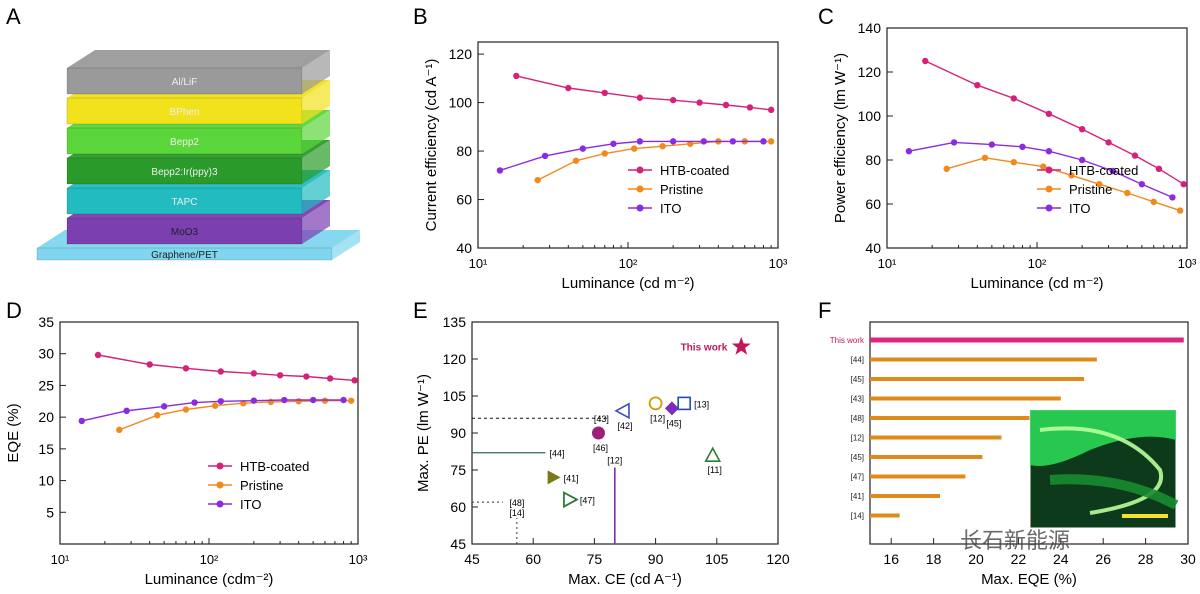 Image resolution: width=1200 pixels, height=594 pixels. What do you see at coordinates (455, 322) in the screenshot?
I see `y-tick-label: 135` at bounding box center [455, 322].